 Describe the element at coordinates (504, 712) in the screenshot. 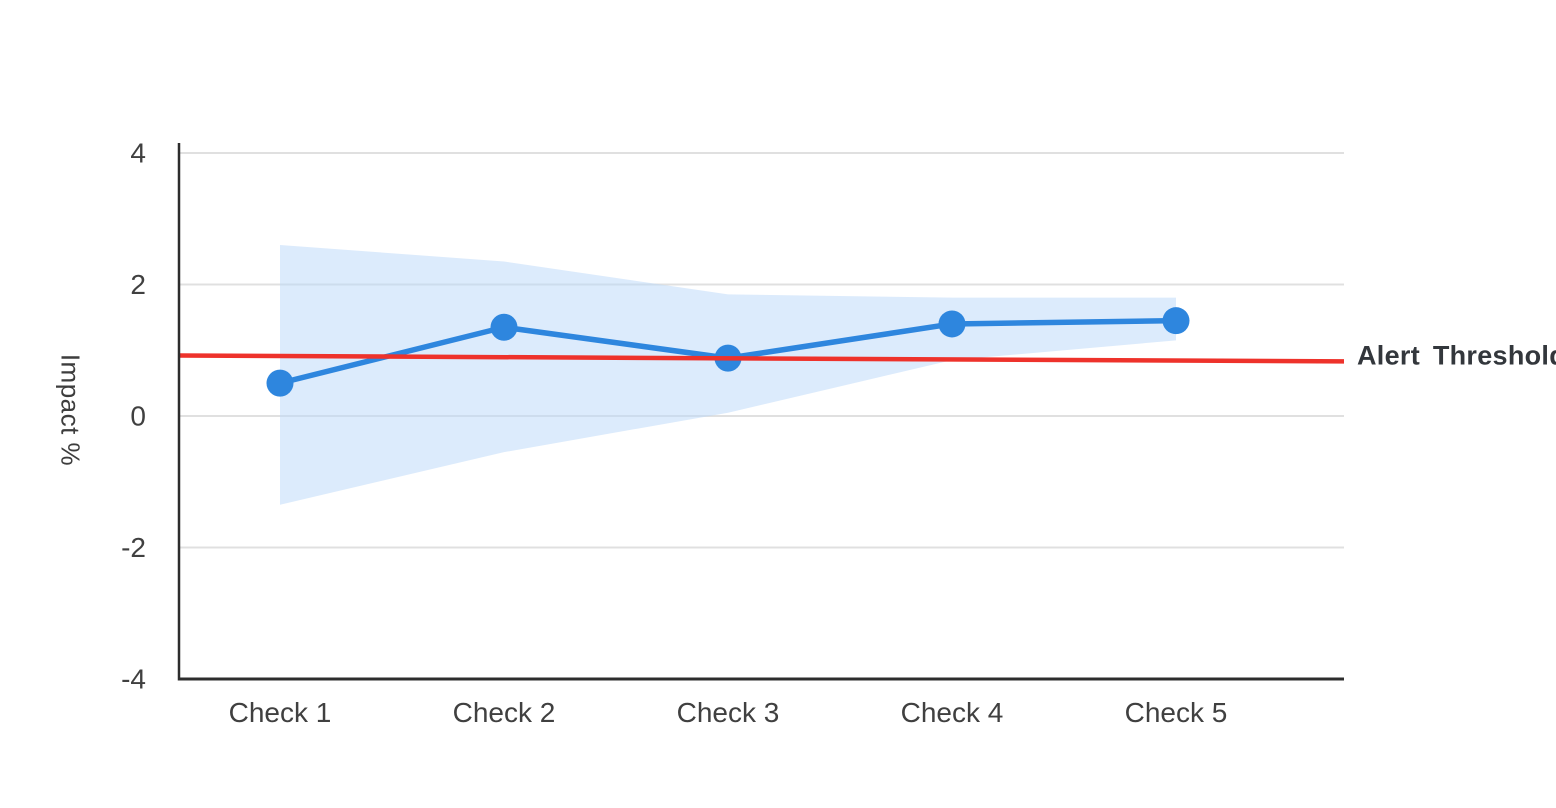

I see `x-category-label: Check 2` at that location.